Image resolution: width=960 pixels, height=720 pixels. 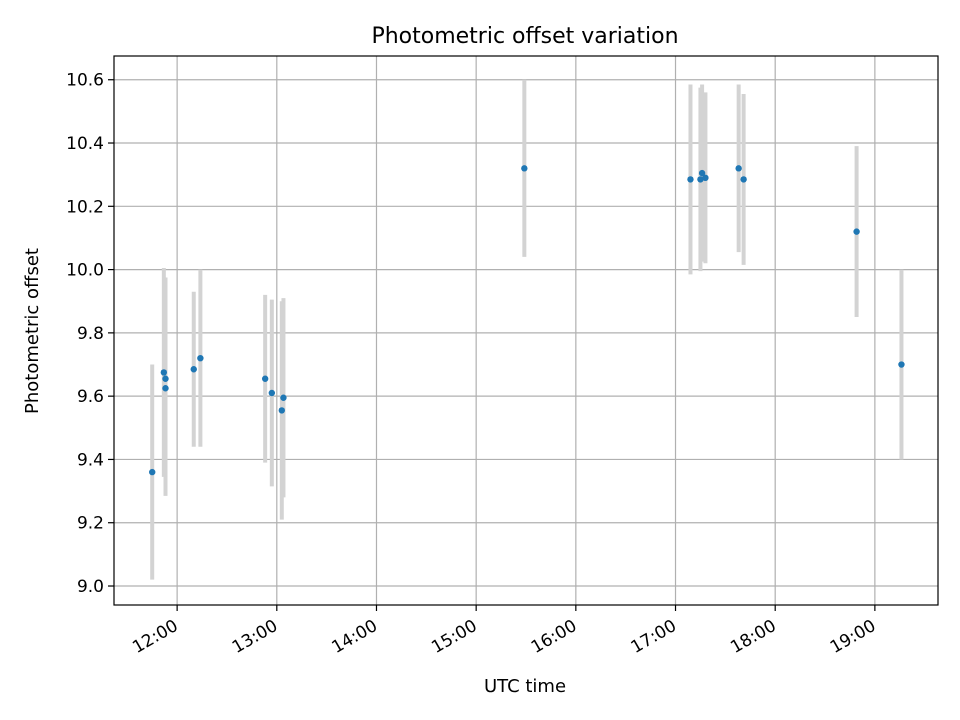 What do you see at coordinates (524, 36) in the screenshot?
I see `chart-title: Photometric offset variation` at bounding box center [524, 36].